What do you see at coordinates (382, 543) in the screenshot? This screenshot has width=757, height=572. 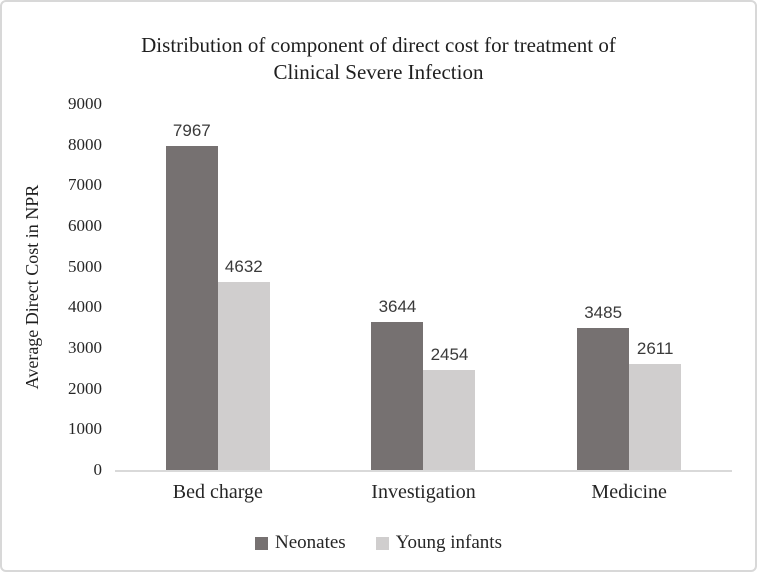 I see `legend-swatch-young-infants` at bounding box center [382, 543].